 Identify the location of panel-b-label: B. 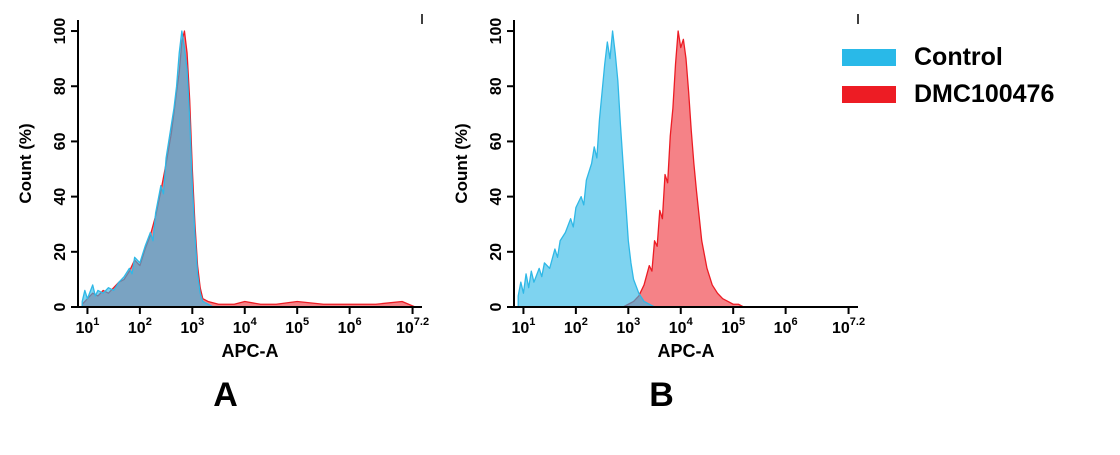
(662, 395).